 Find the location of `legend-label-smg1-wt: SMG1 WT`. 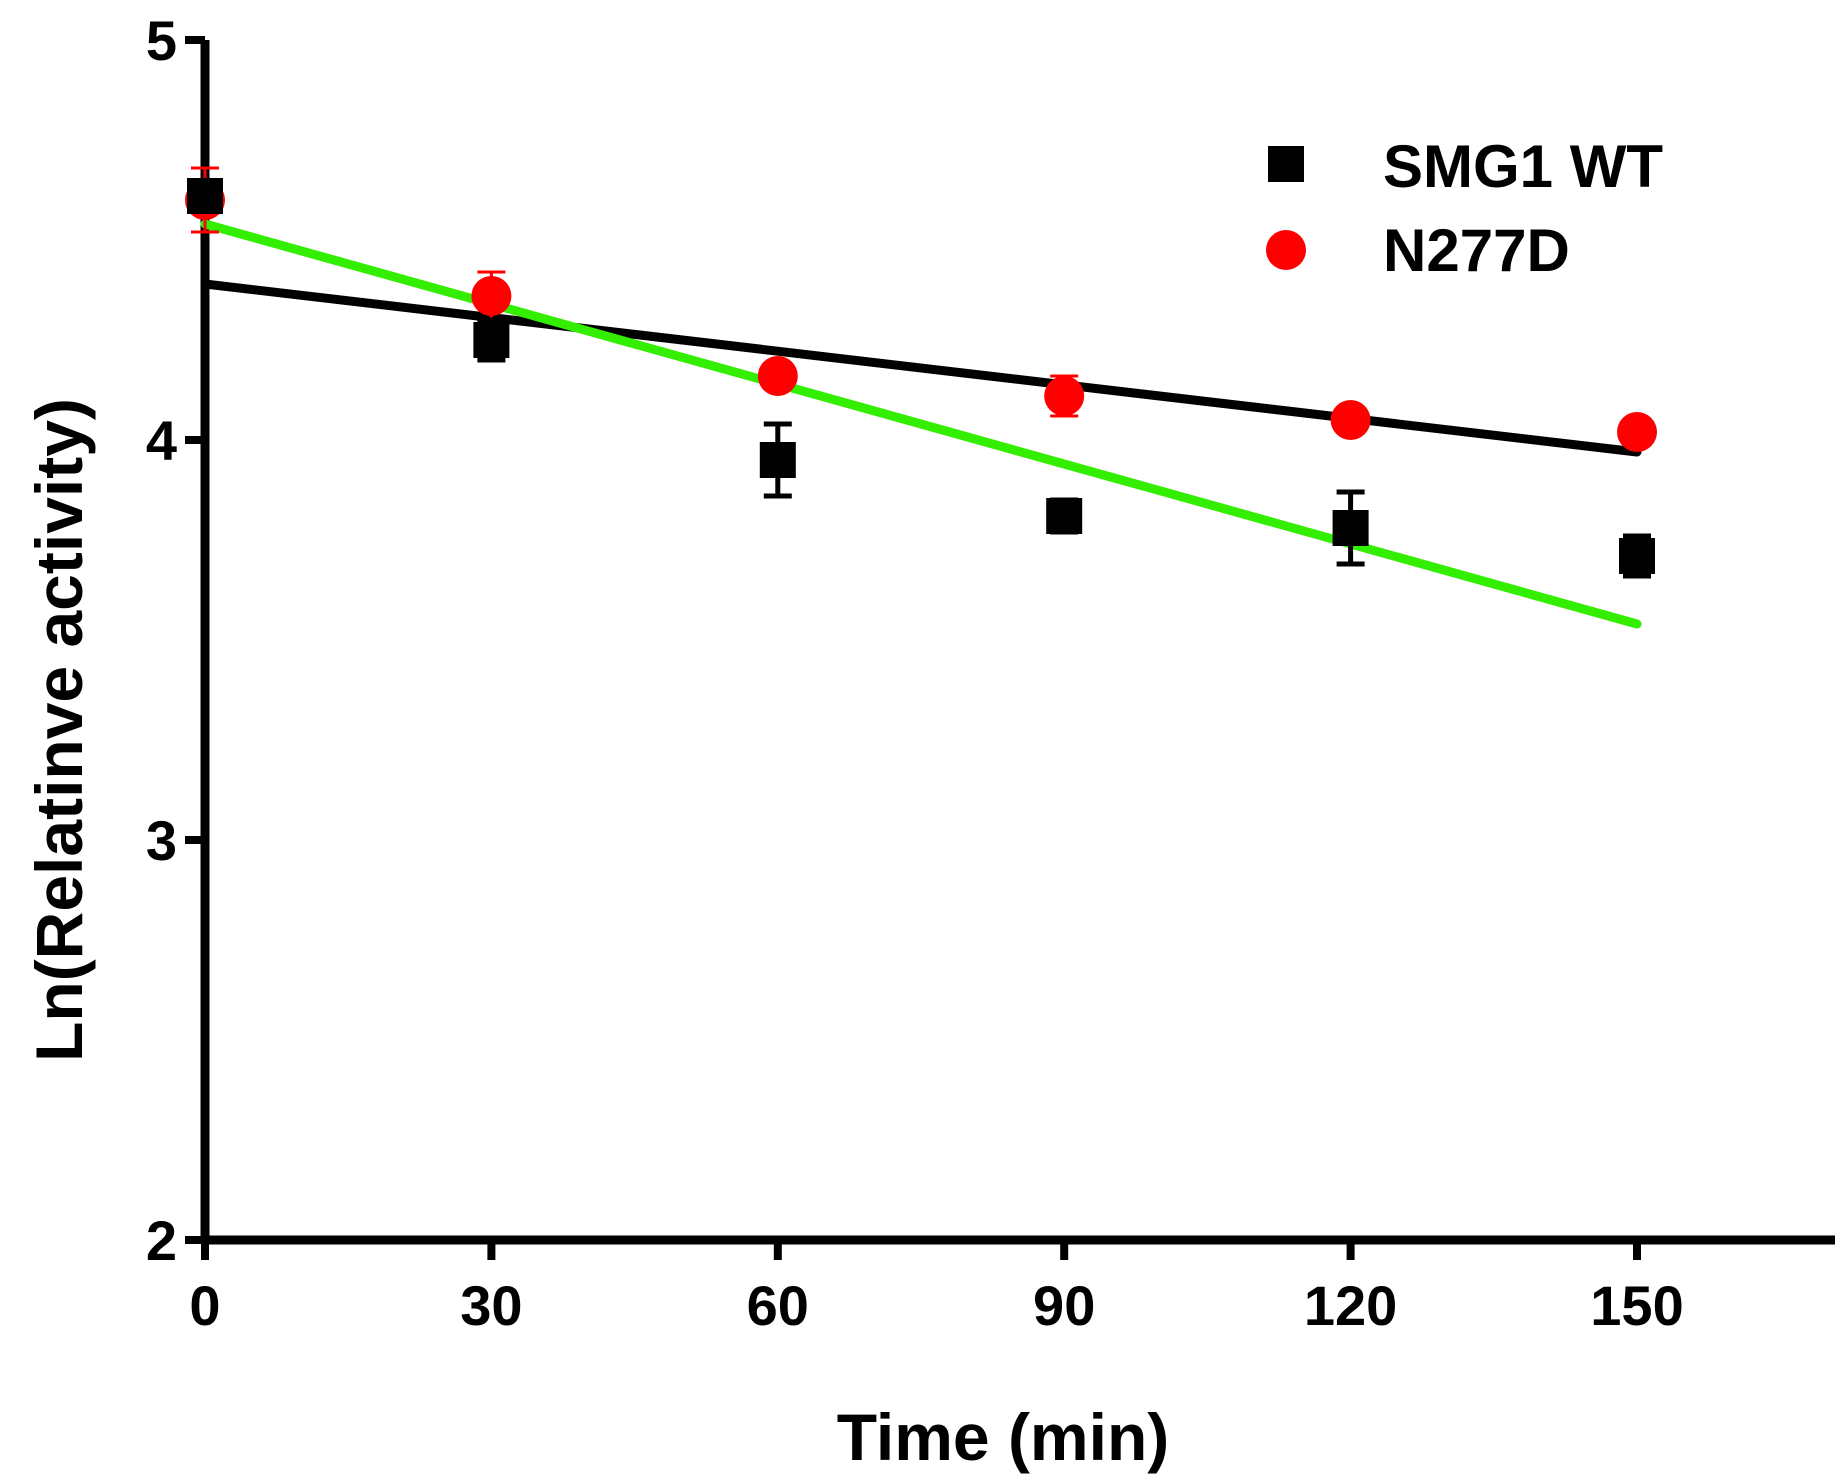

legend-label-smg1-wt: SMG1 WT is located at coordinates (1523, 166).